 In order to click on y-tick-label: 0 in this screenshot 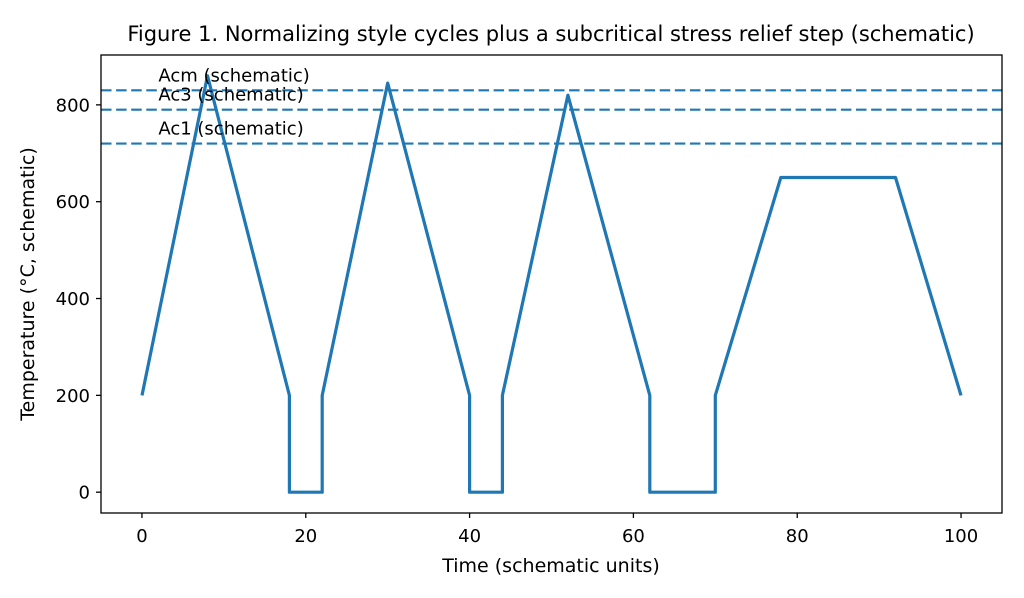, I will do `click(84, 493)`.